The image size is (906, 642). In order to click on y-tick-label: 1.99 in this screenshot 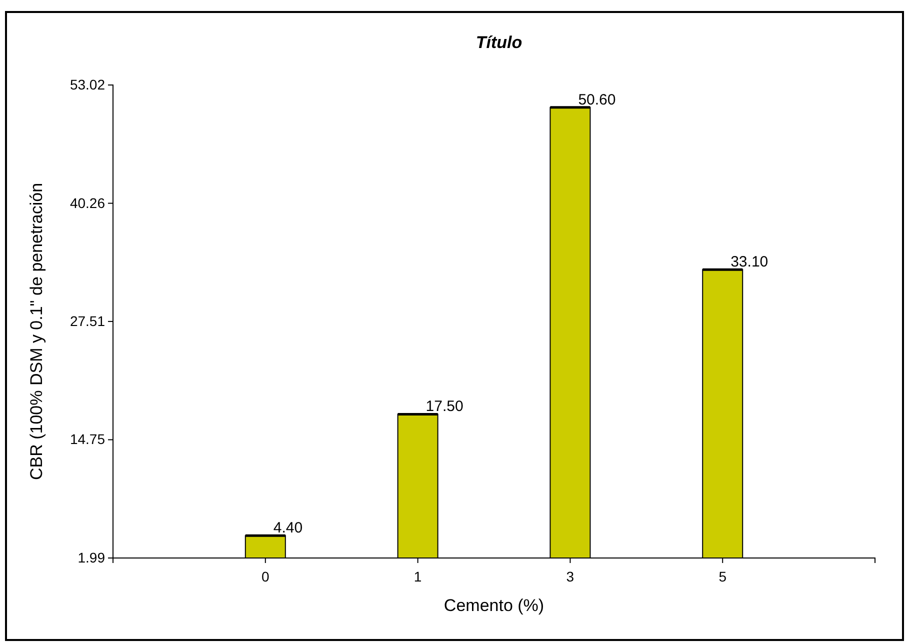, I will do `click(92, 557)`.